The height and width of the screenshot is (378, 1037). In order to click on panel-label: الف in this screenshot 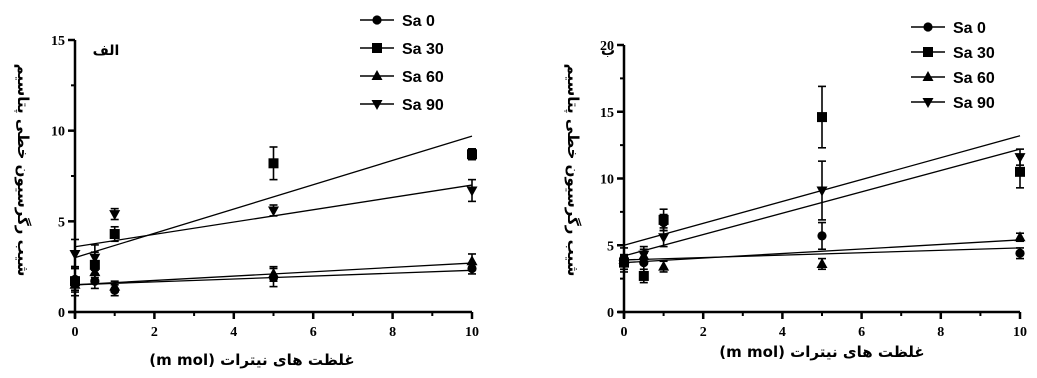, I will do `click(106, 51)`.